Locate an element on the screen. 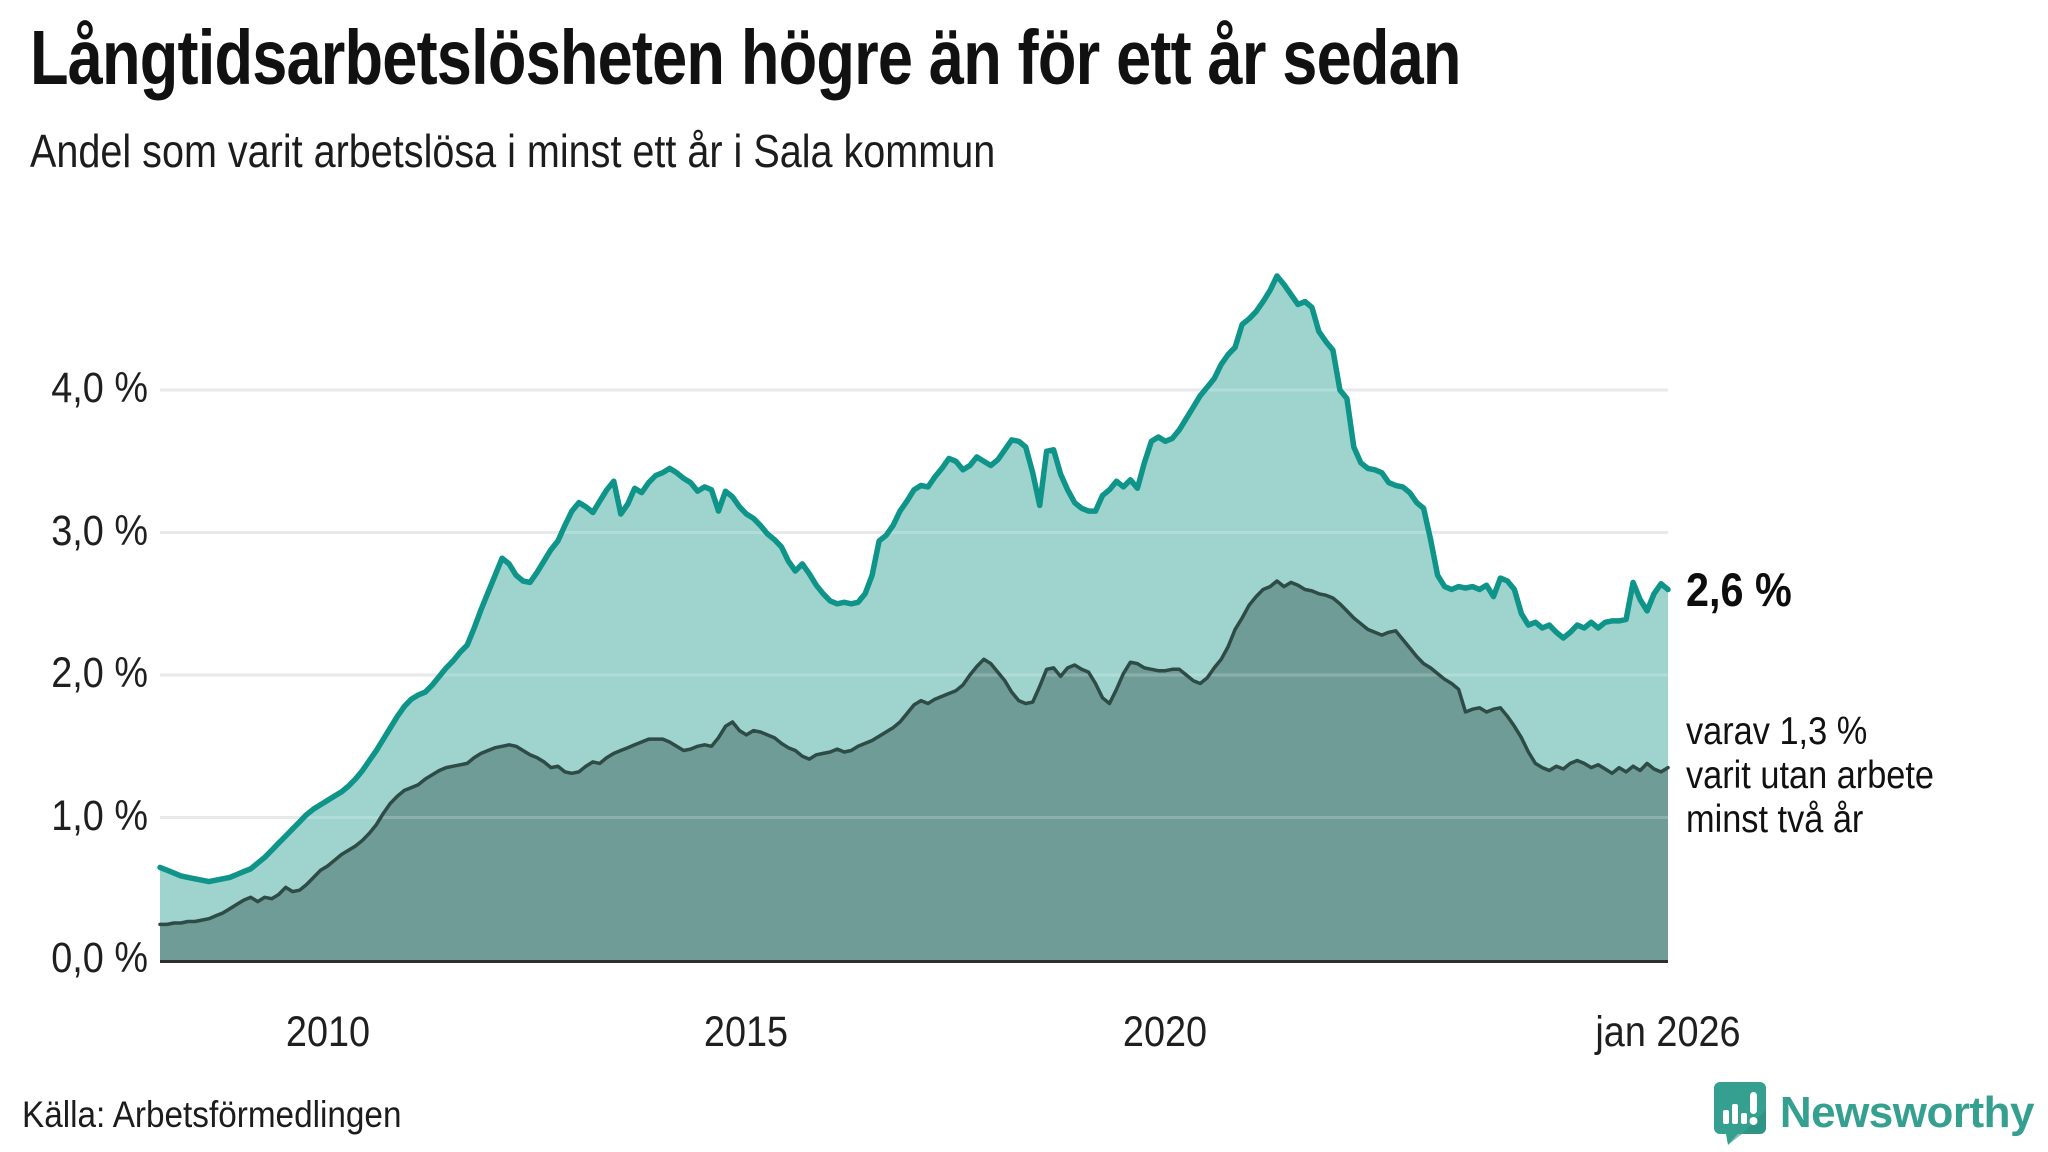  y-tick-label: 3,0 % is located at coordinates (99, 530).